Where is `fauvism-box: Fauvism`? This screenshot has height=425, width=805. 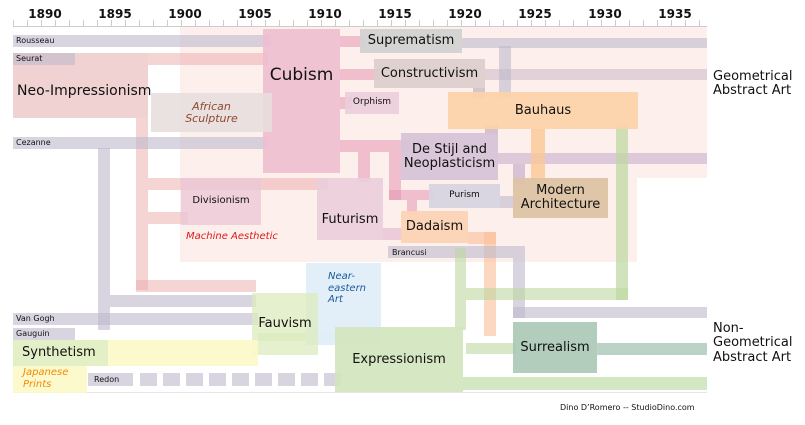 fauvism-box: Fauvism is located at coordinates (285, 324).